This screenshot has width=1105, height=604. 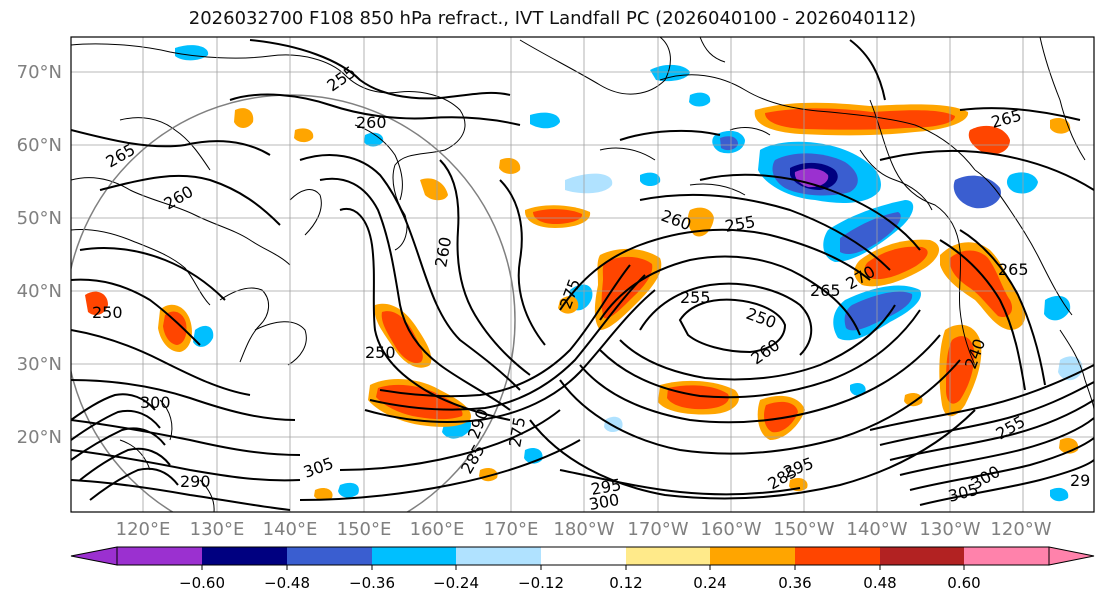 I want to click on lat-label: 60°N, so click(x=39, y=145).